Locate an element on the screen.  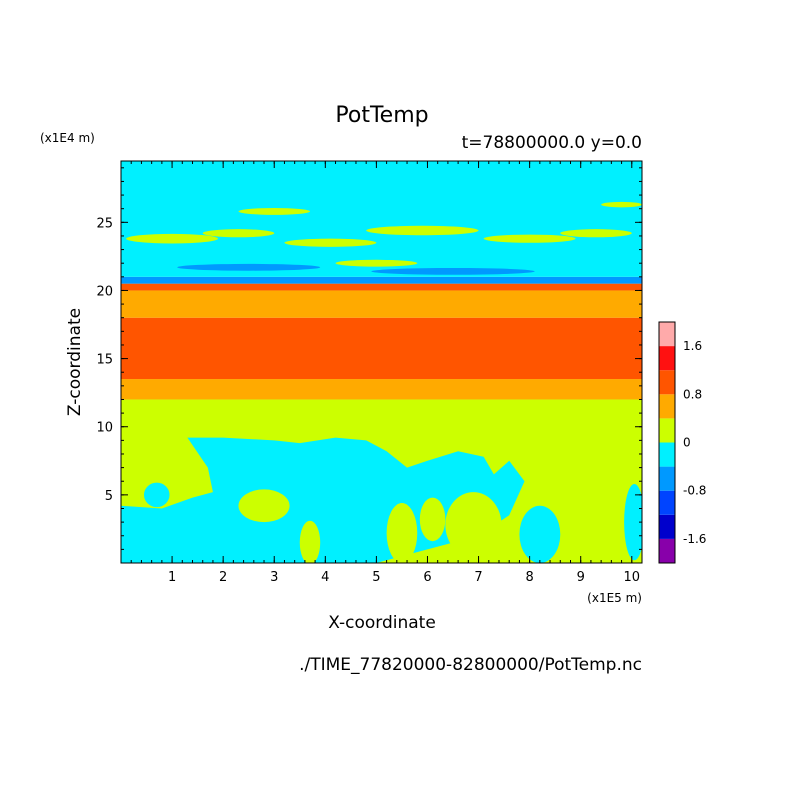
colorbar-tick-label: -0.8 is located at coordinates (694, 491).